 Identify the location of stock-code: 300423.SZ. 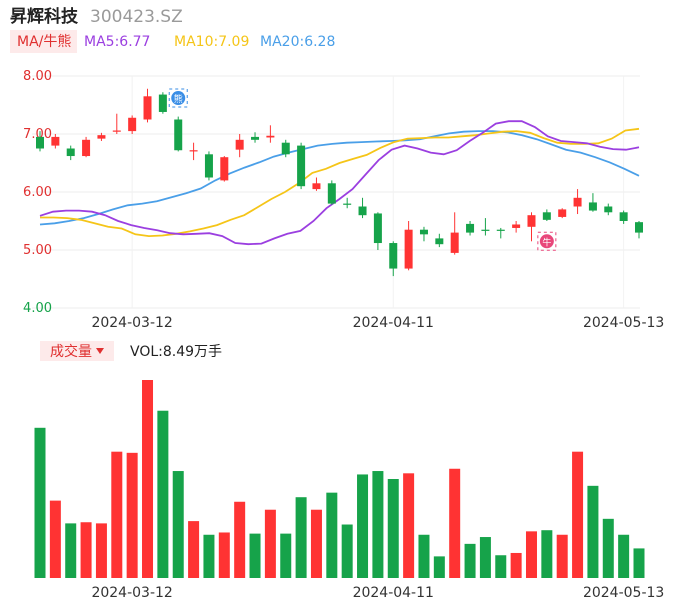
(136, 17).